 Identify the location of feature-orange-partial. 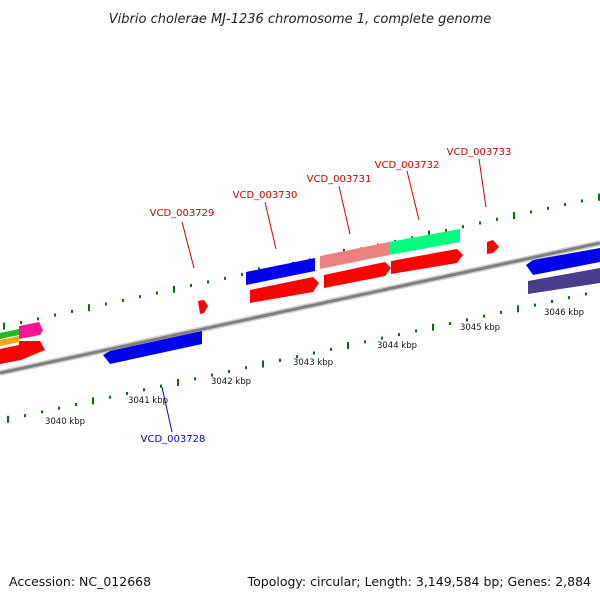
(9, 341).